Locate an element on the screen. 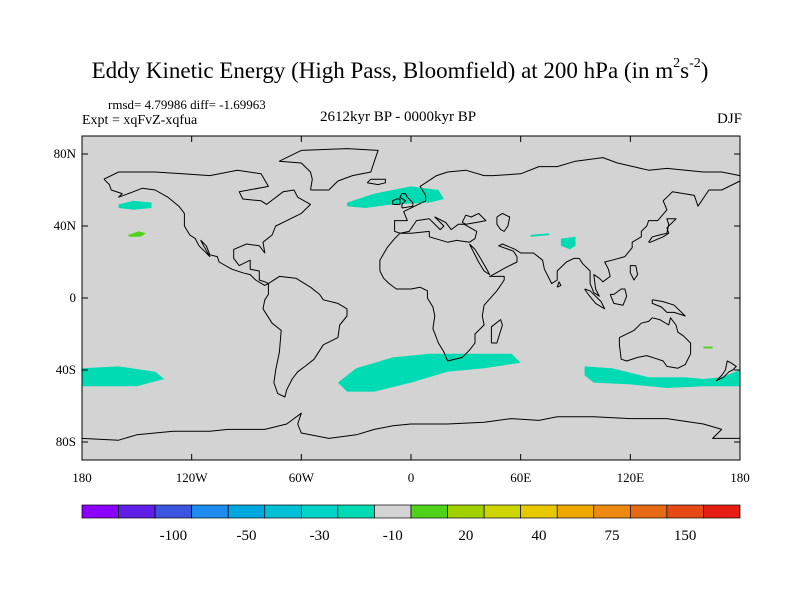 The width and height of the screenshot is (800, 600). colorbar-label: -10 is located at coordinates (393, 536).